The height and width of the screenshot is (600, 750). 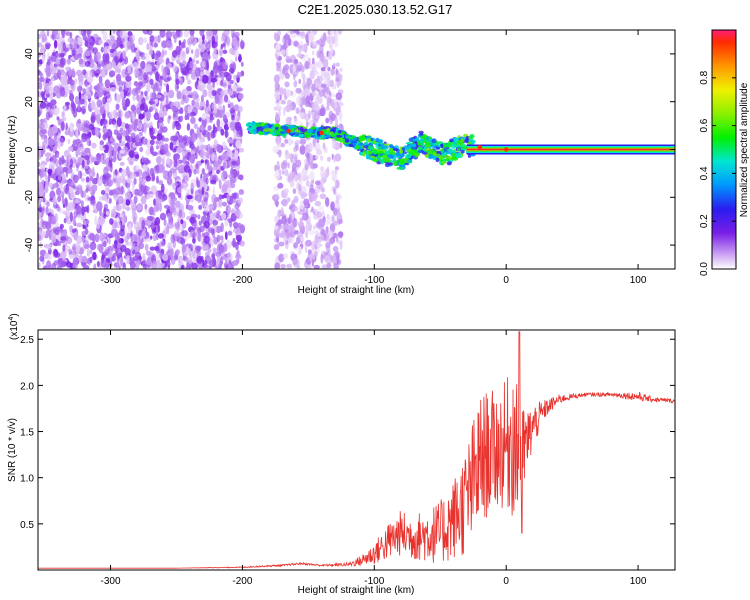 What do you see at coordinates (506, 581) in the screenshot?
I see `x-tick-label: 0` at bounding box center [506, 581].